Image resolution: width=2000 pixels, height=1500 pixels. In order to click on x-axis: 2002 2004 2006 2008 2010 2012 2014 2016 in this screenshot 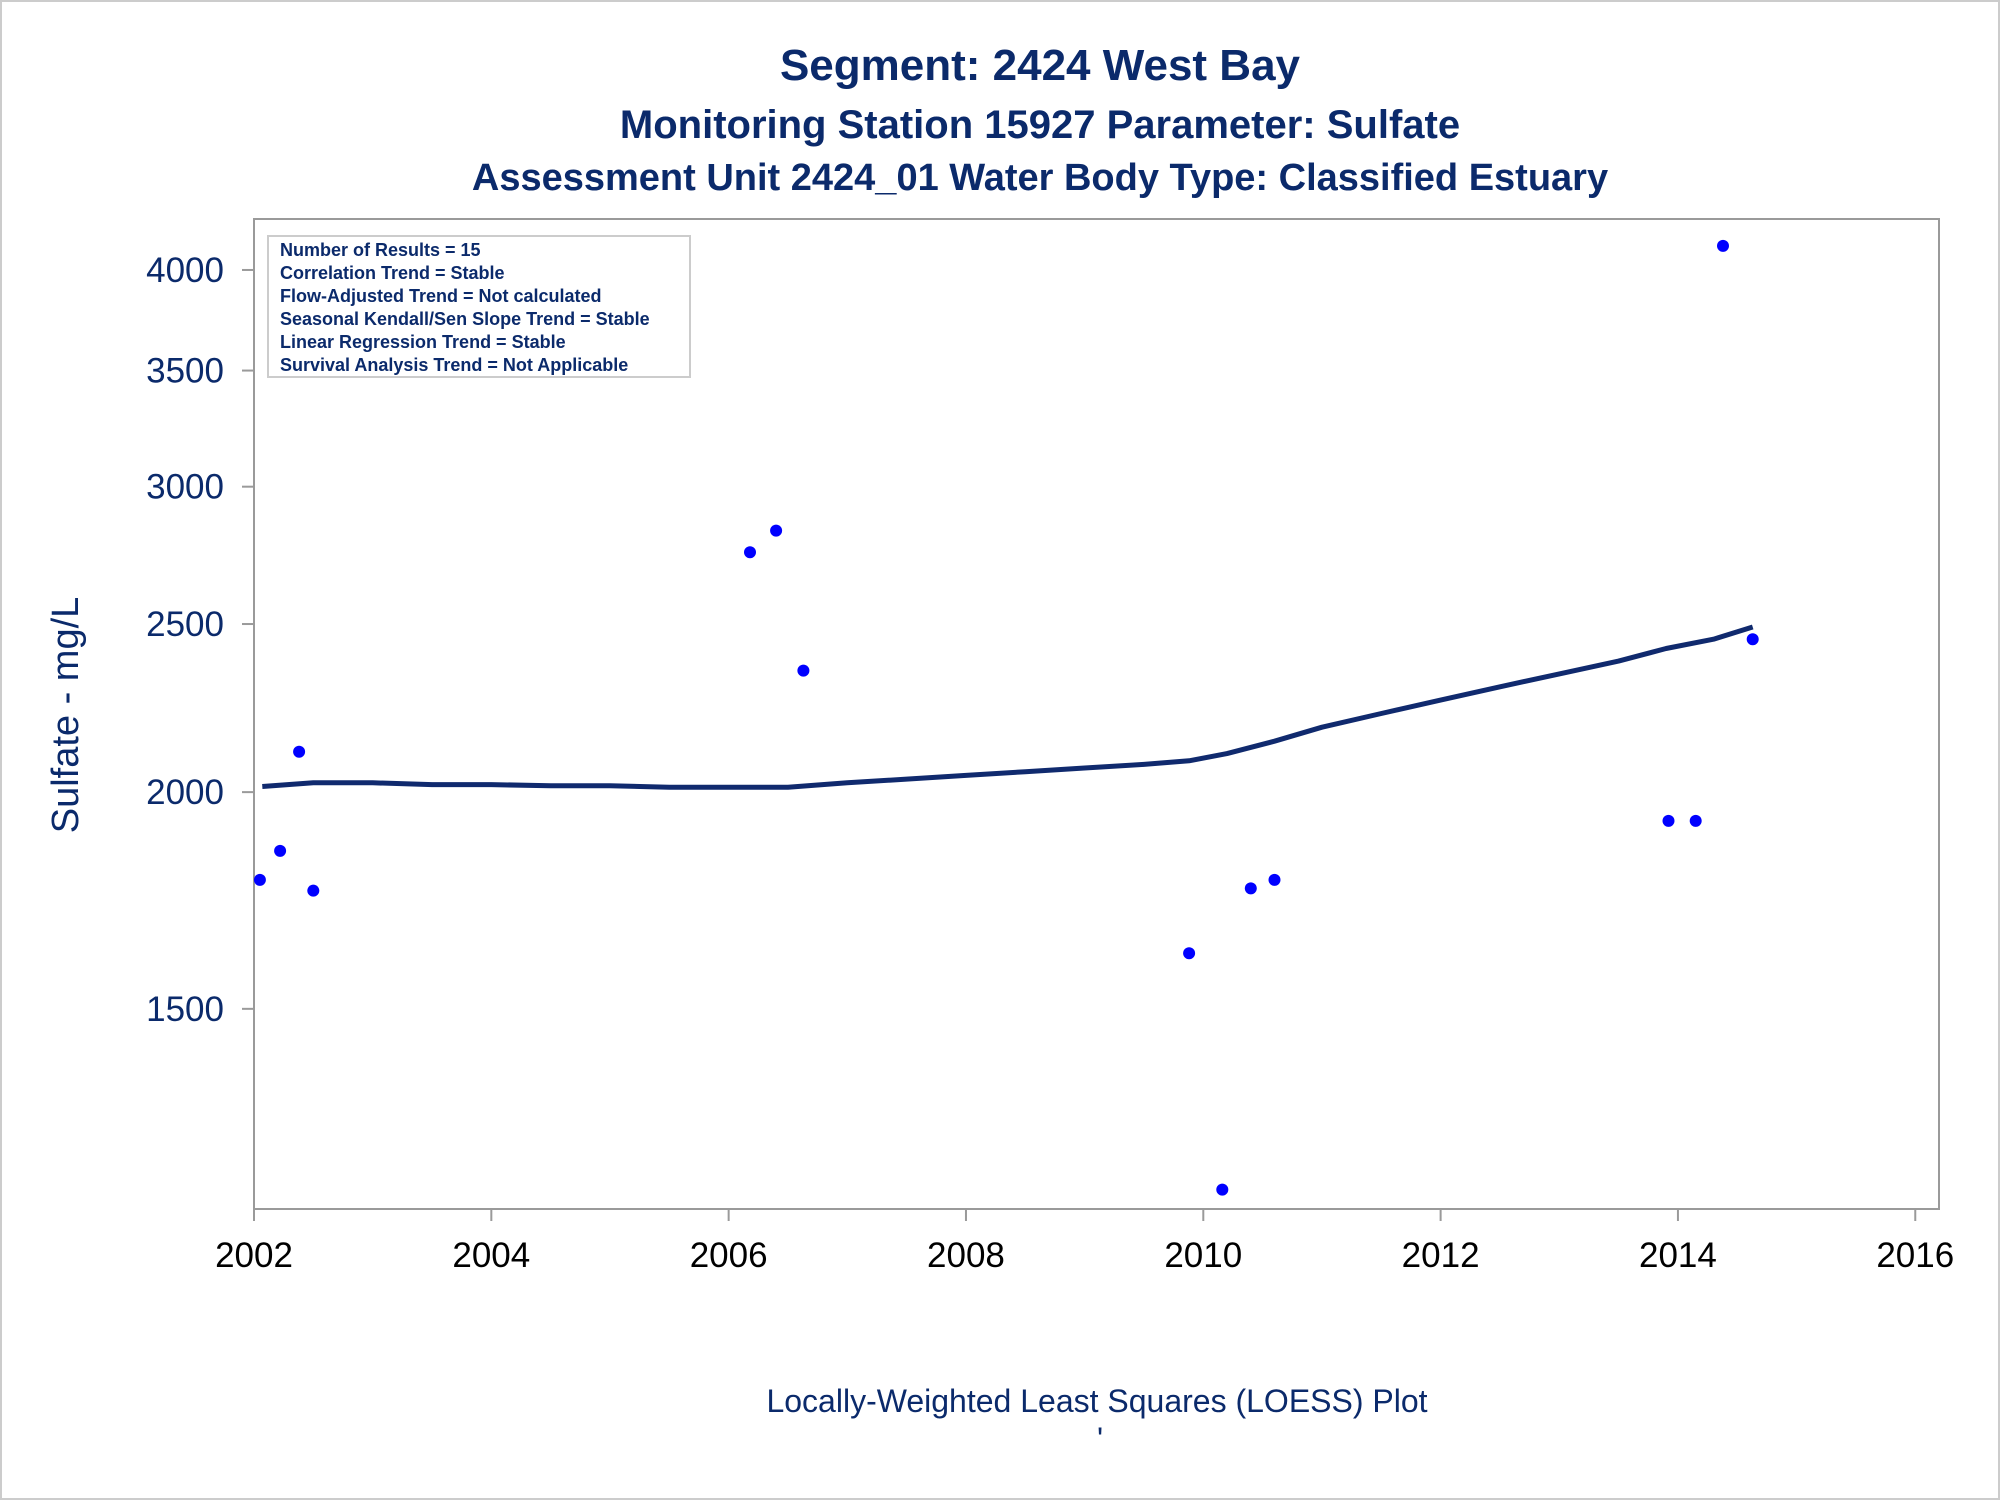, I will do `click(1084, 1242)`.